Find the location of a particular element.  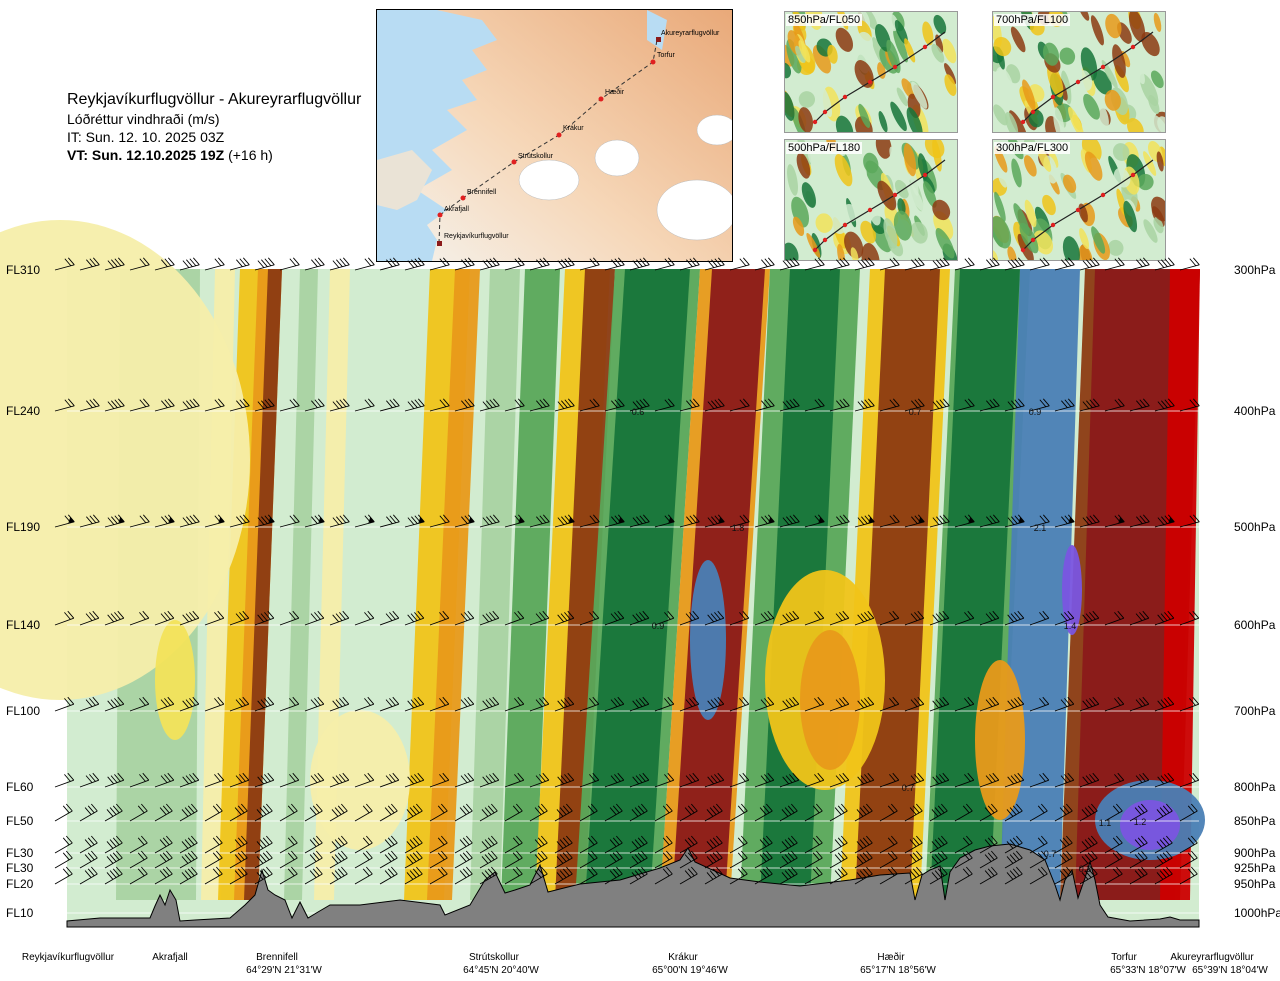

pressure-label: 850hPa is located at coordinates (1255, 821).